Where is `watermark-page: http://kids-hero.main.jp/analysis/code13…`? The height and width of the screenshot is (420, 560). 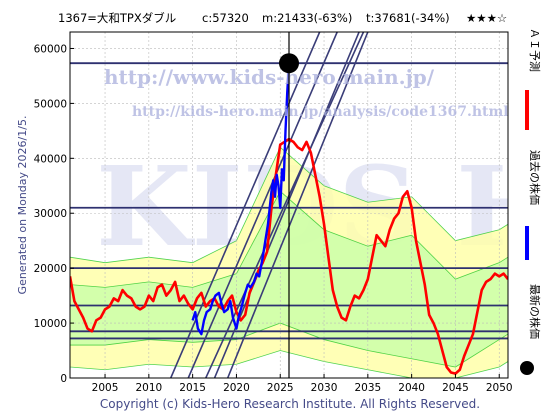
watermark-page: http://kids-hero.main.jp/analysis/code13… is located at coordinates (320, 112).